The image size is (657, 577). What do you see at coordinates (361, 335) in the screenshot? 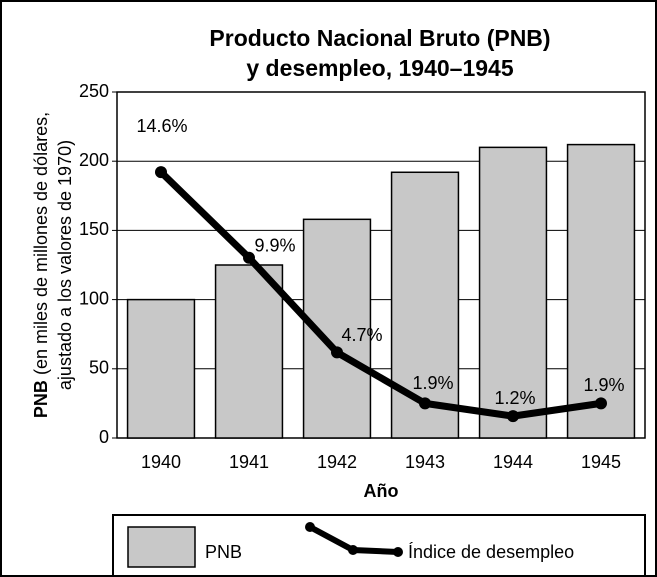
I see `data-label: 4.7%` at bounding box center [361, 335].